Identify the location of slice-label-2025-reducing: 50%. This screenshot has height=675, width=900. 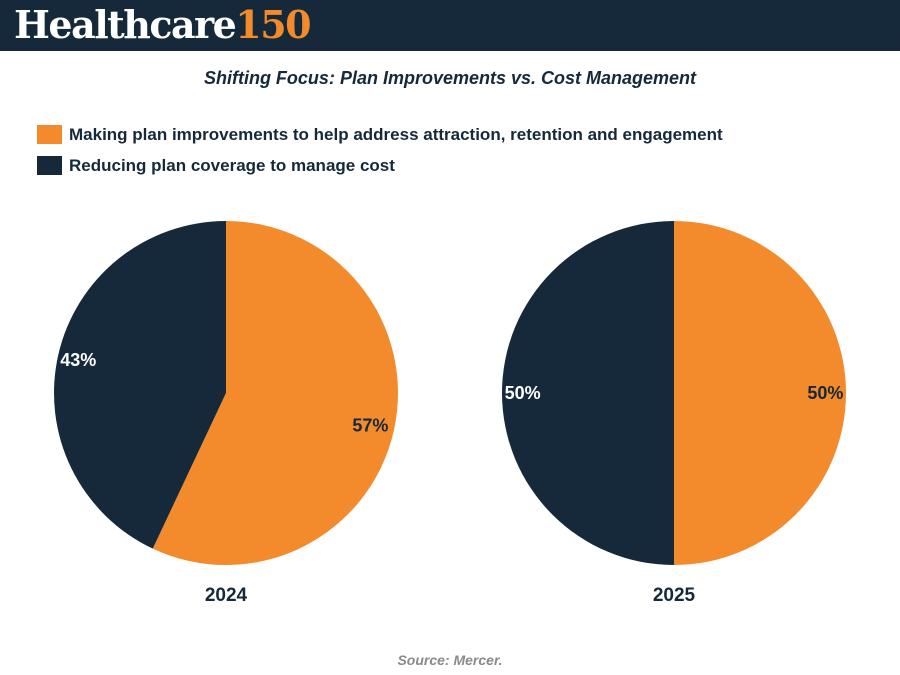
(523, 393).